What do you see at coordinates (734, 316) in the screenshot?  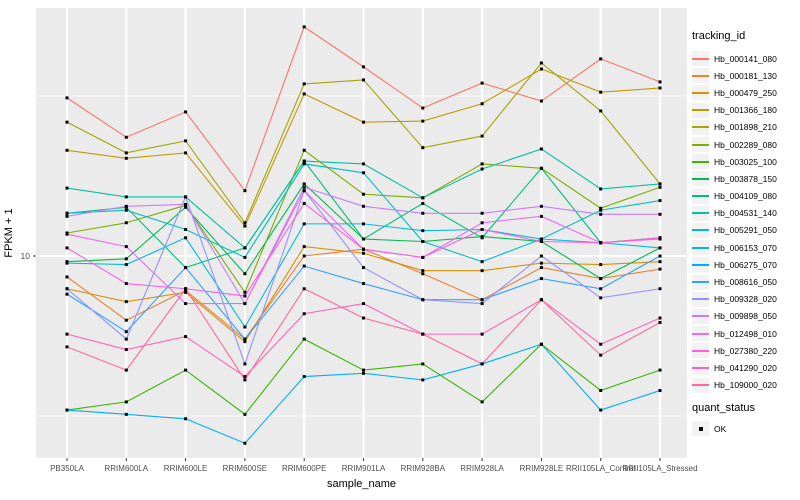 I see `legend-item: Hb_009898_050` at bounding box center [734, 316].